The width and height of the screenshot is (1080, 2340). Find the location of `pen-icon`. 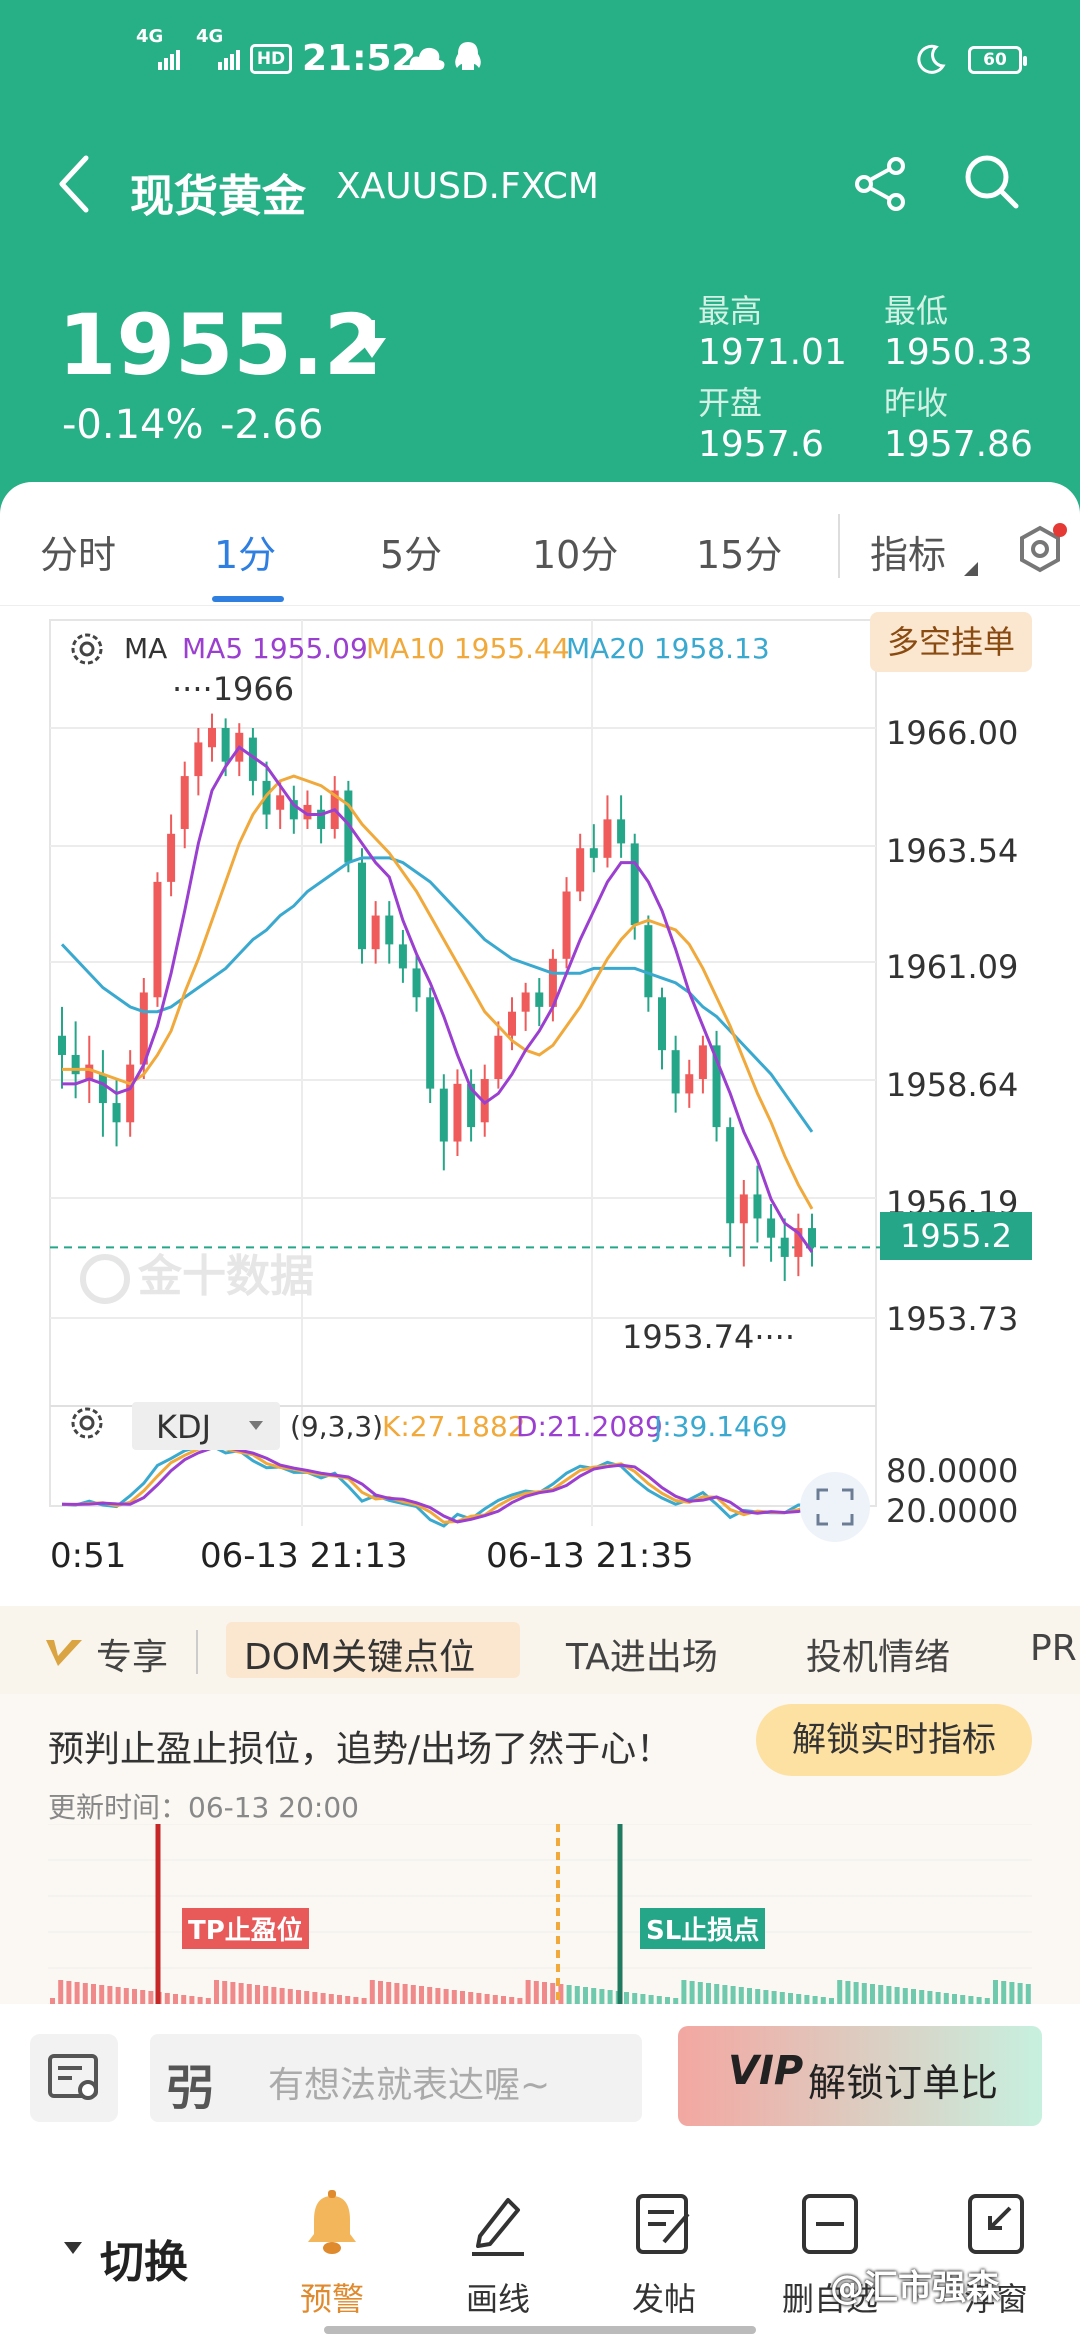

pen-icon is located at coordinates (498, 2225).